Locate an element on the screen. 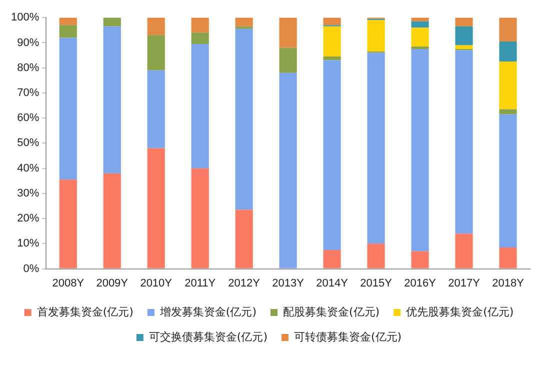 The image size is (550, 367). y-tick-label: 0% is located at coordinates (31, 268).